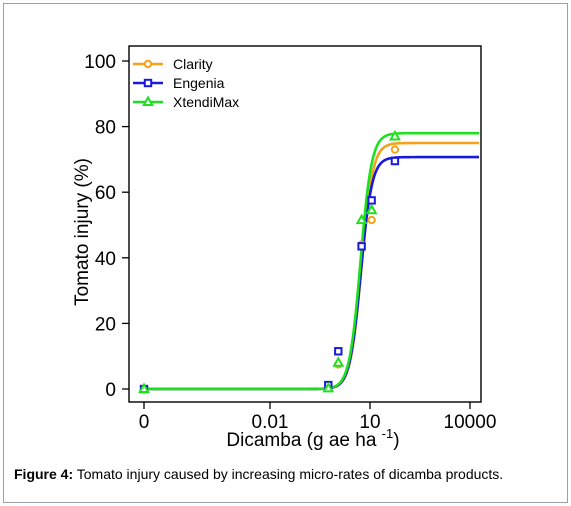  What do you see at coordinates (105, 259) in the screenshot?
I see `y-tick-label: 40` at bounding box center [105, 259].